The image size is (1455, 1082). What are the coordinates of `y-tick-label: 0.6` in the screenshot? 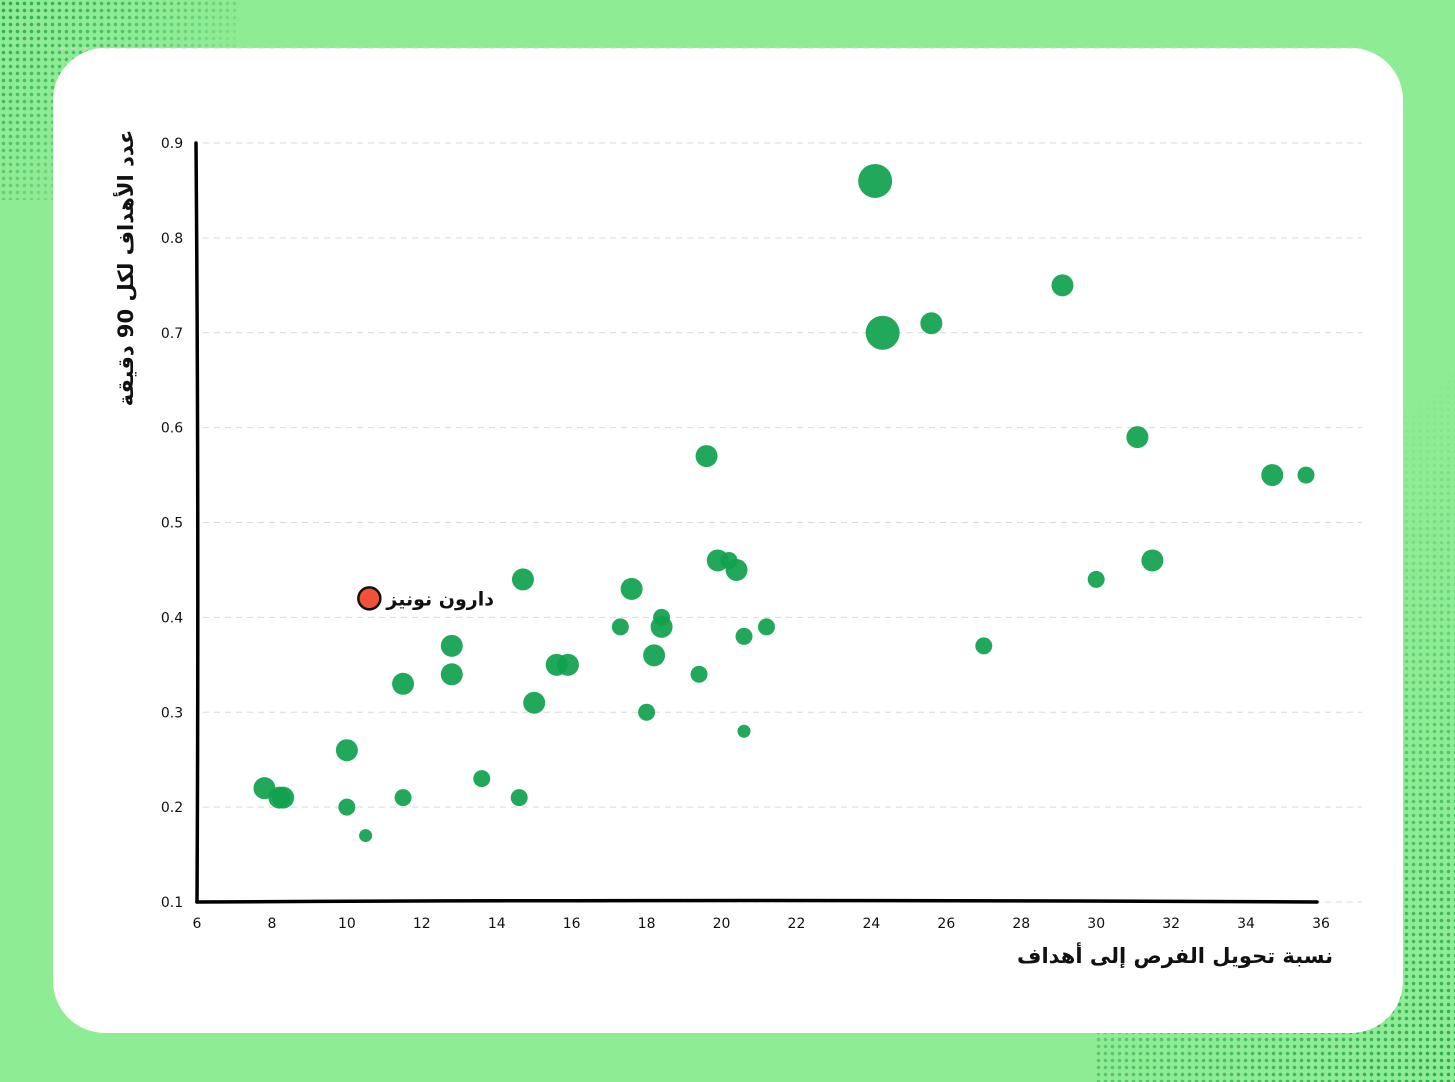 It's located at (172, 429).